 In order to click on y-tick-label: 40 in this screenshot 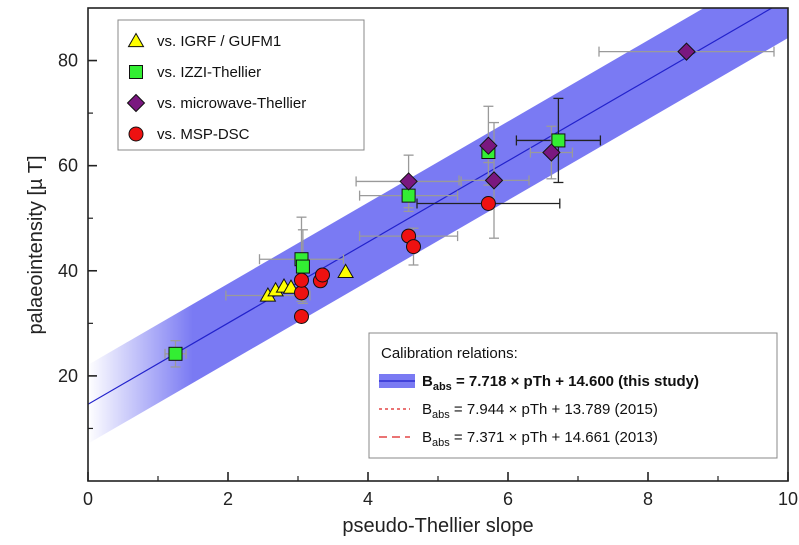, I will do `click(68, 271)`.